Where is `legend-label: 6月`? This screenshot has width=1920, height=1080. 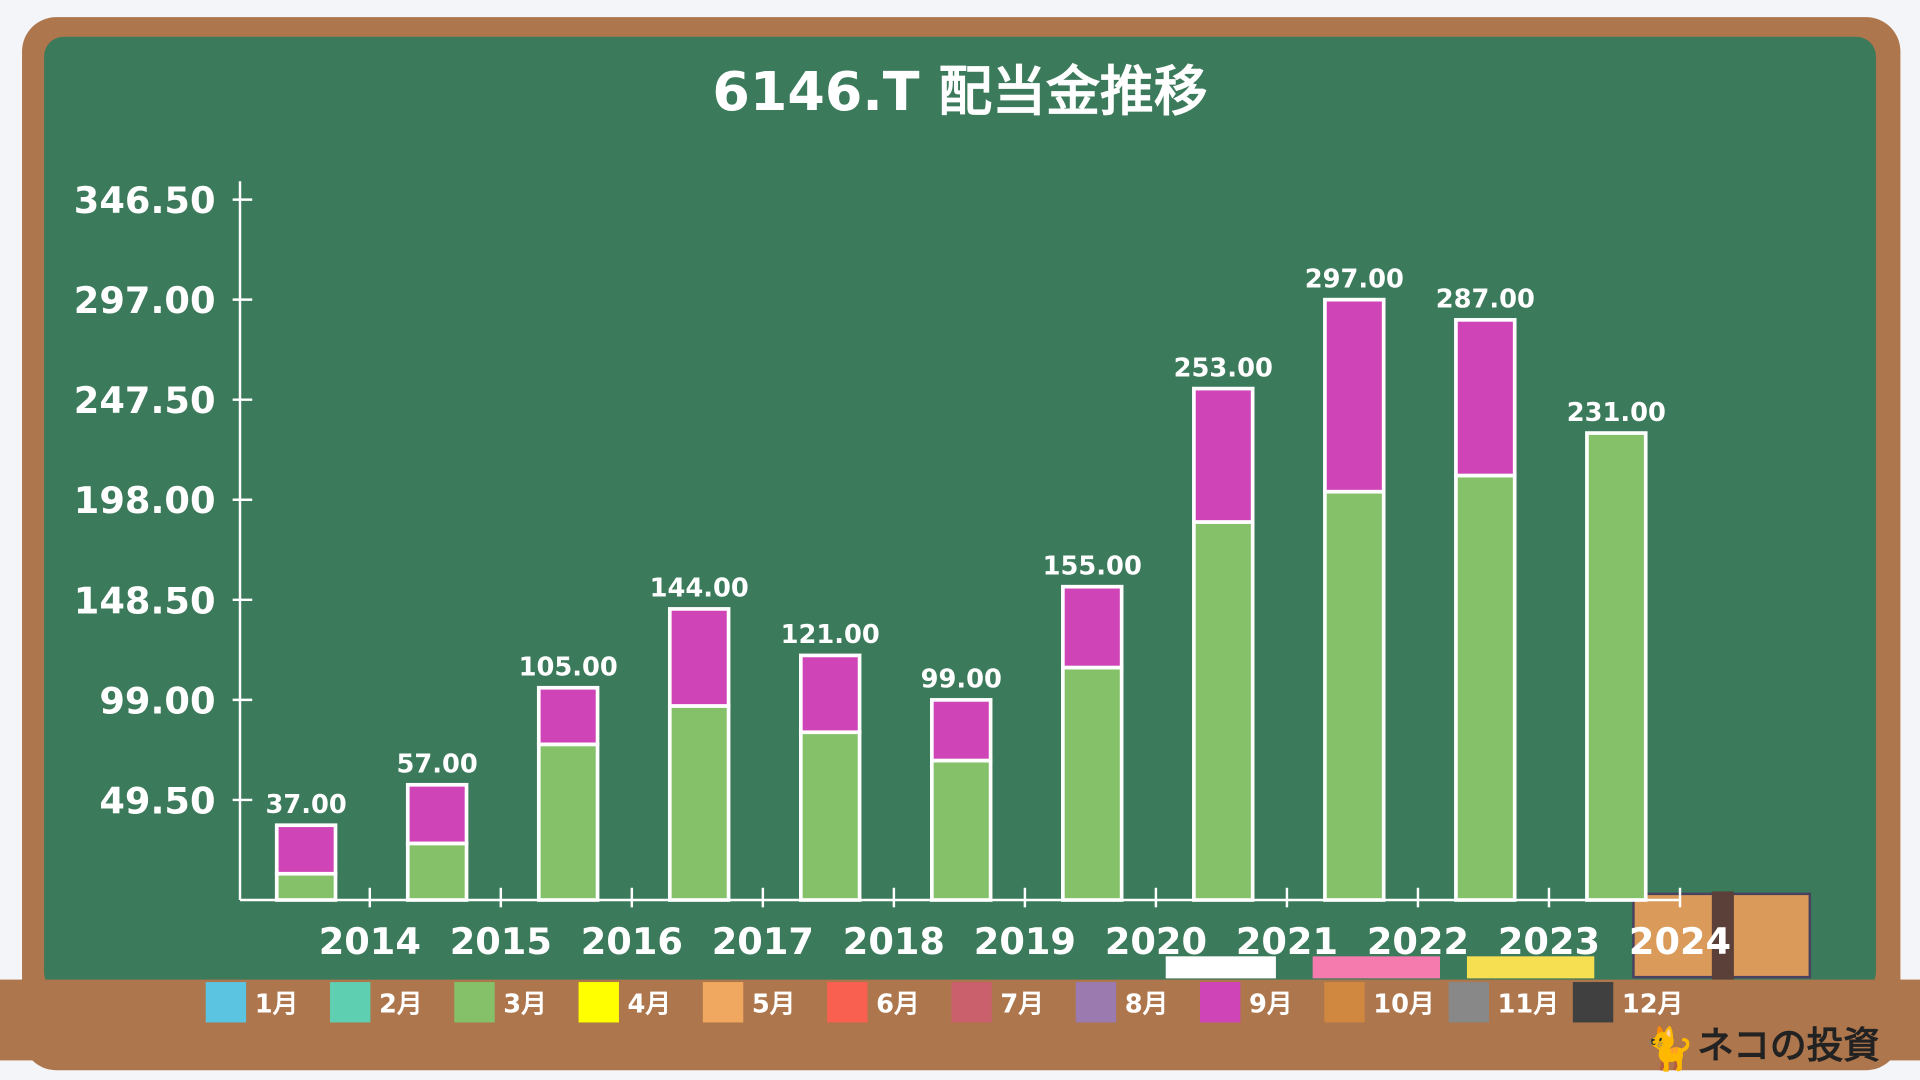
legend-label: 6月 is located at coordinates (898, 1005).